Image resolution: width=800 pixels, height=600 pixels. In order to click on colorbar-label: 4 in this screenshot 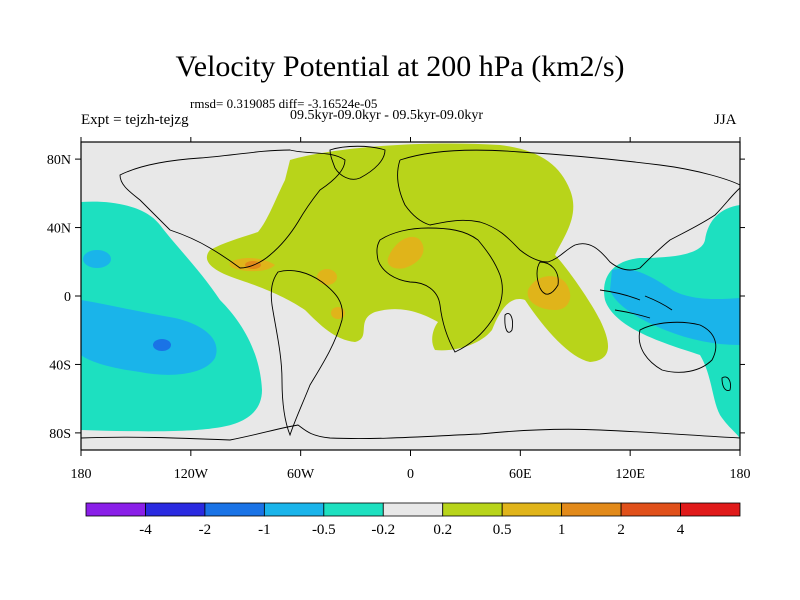, I will do `click(681, 530)`.